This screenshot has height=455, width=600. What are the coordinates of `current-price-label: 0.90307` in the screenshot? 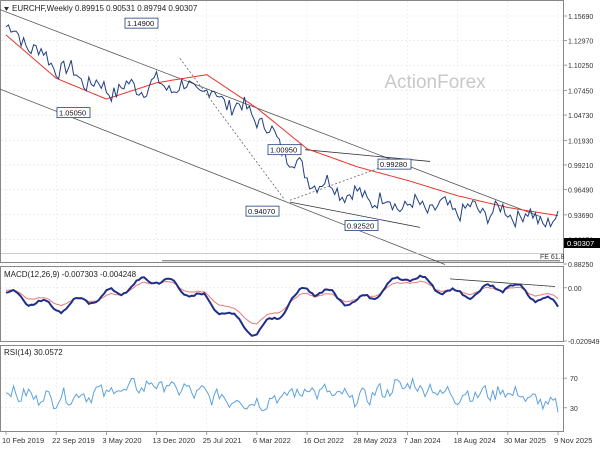 It's located at (580, 243).